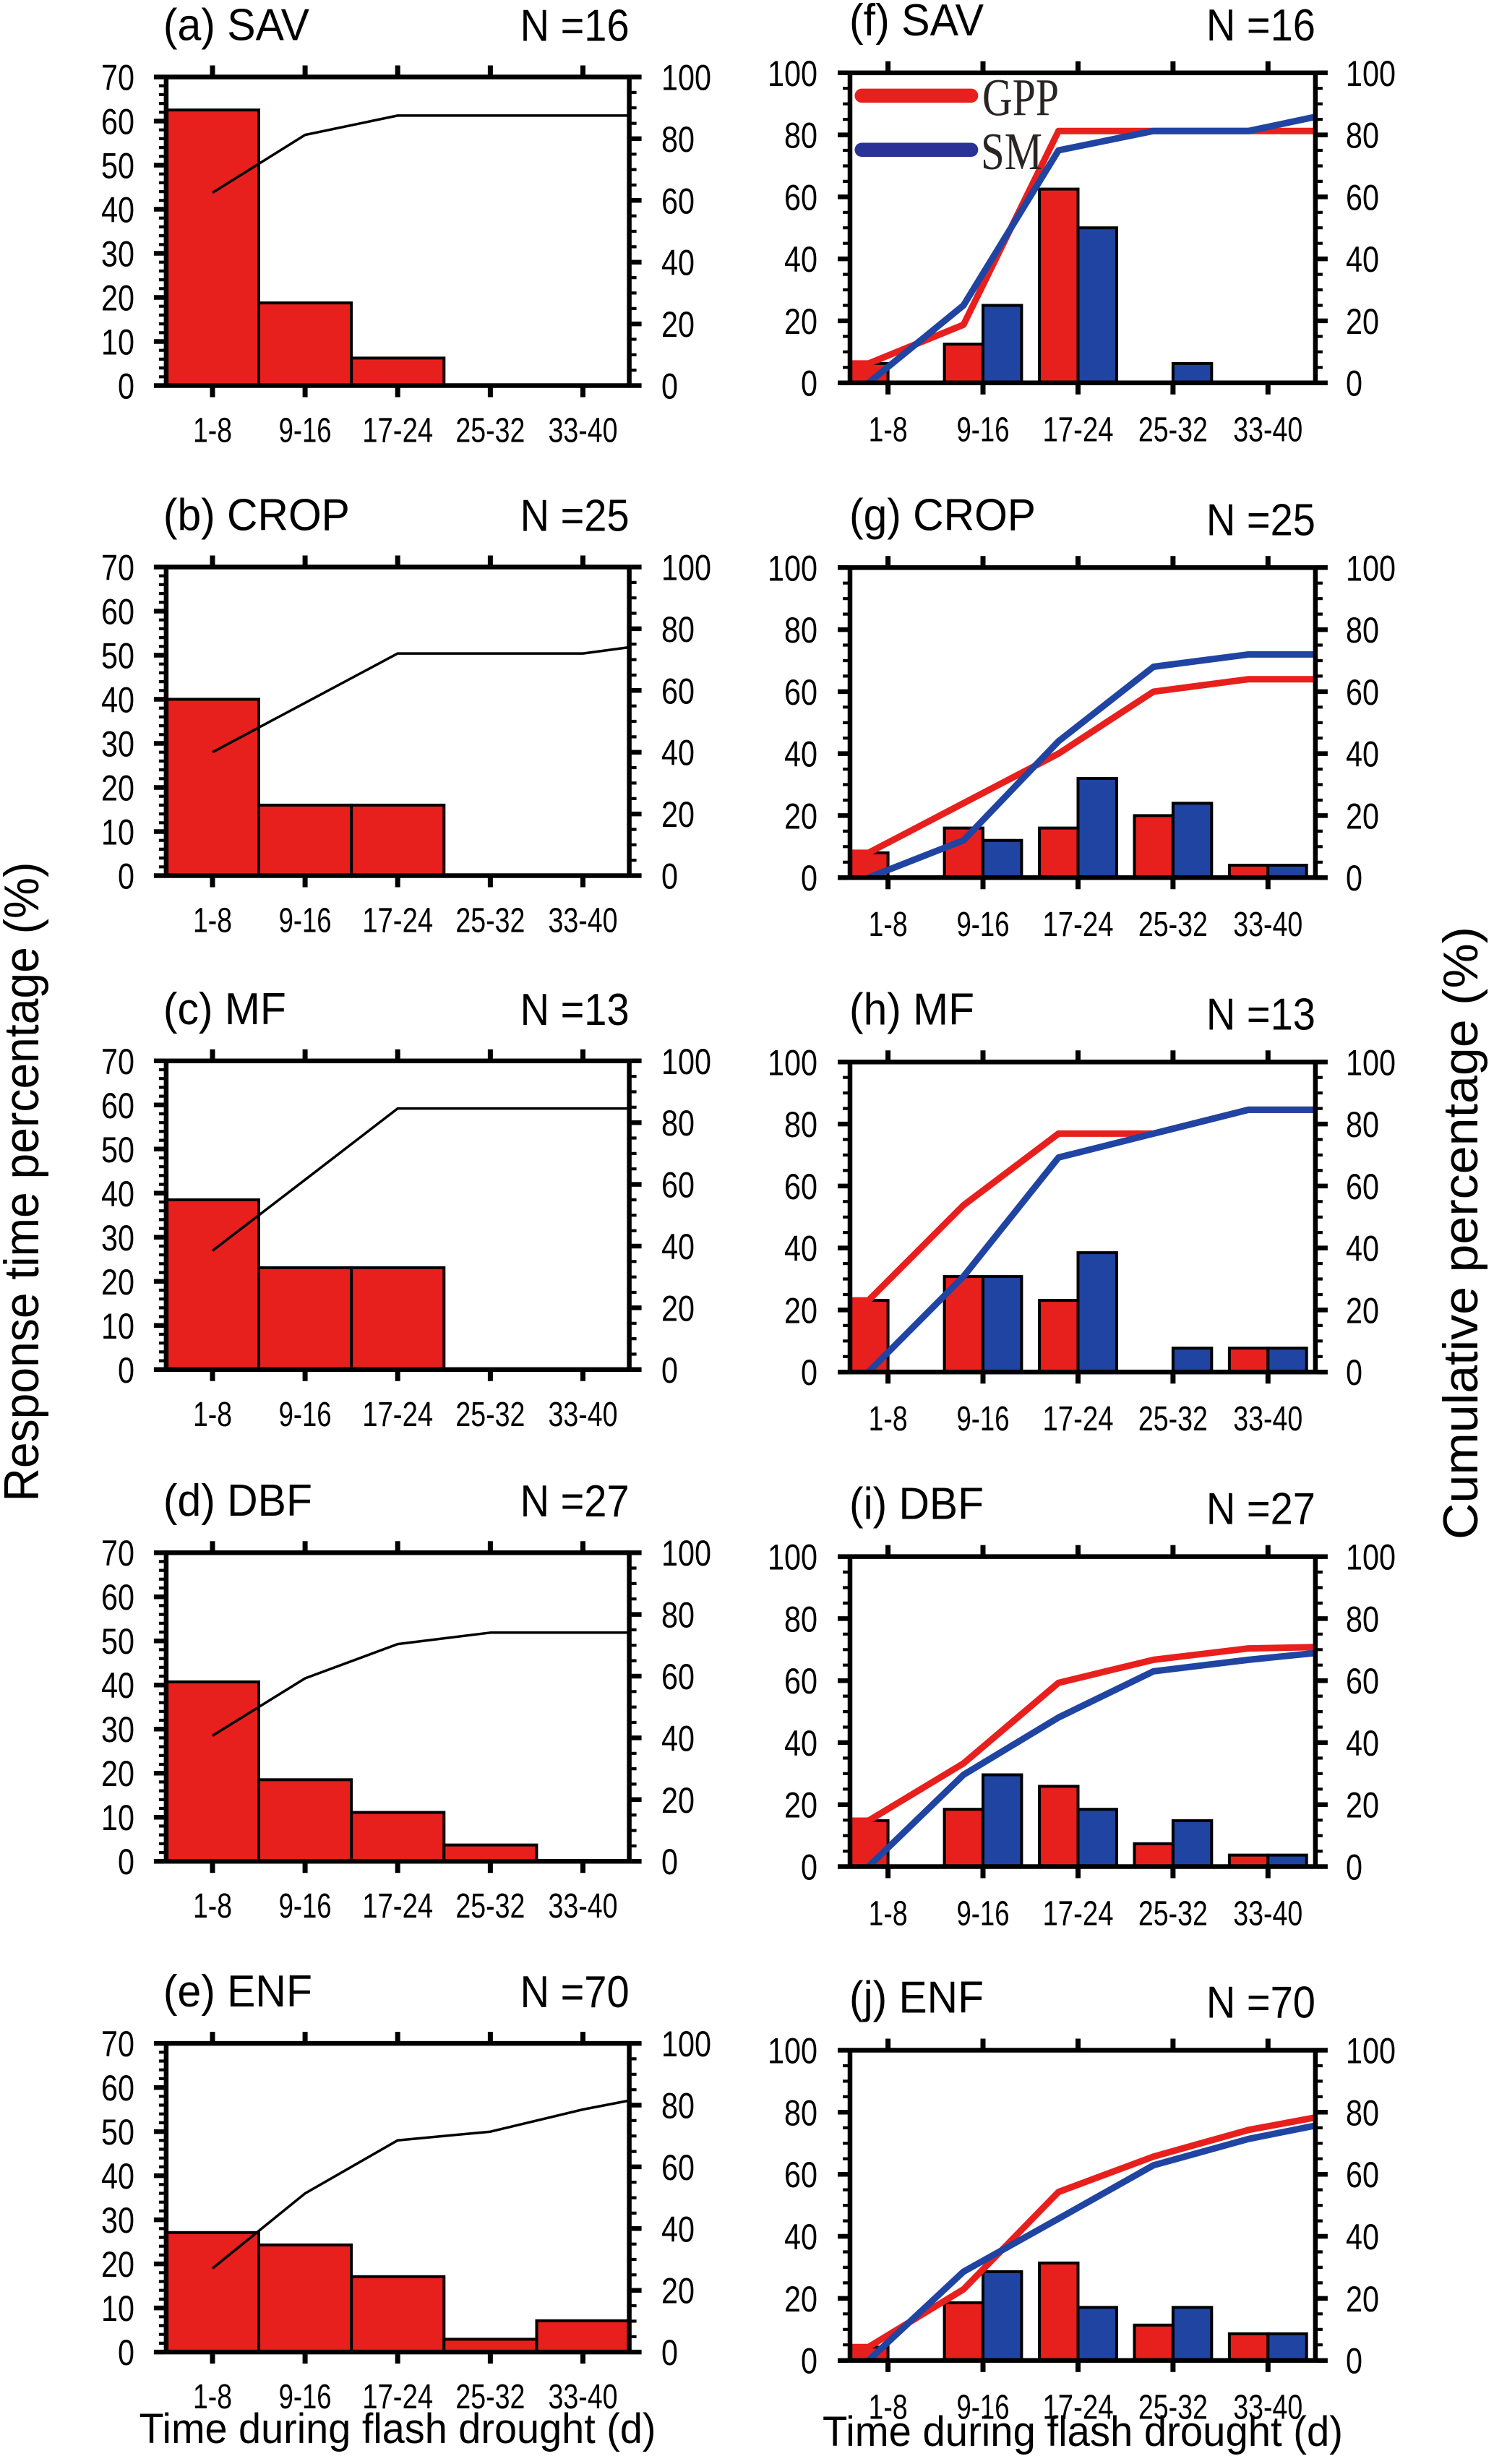  I want to click on svg-text: N =16, so click(575, 26).